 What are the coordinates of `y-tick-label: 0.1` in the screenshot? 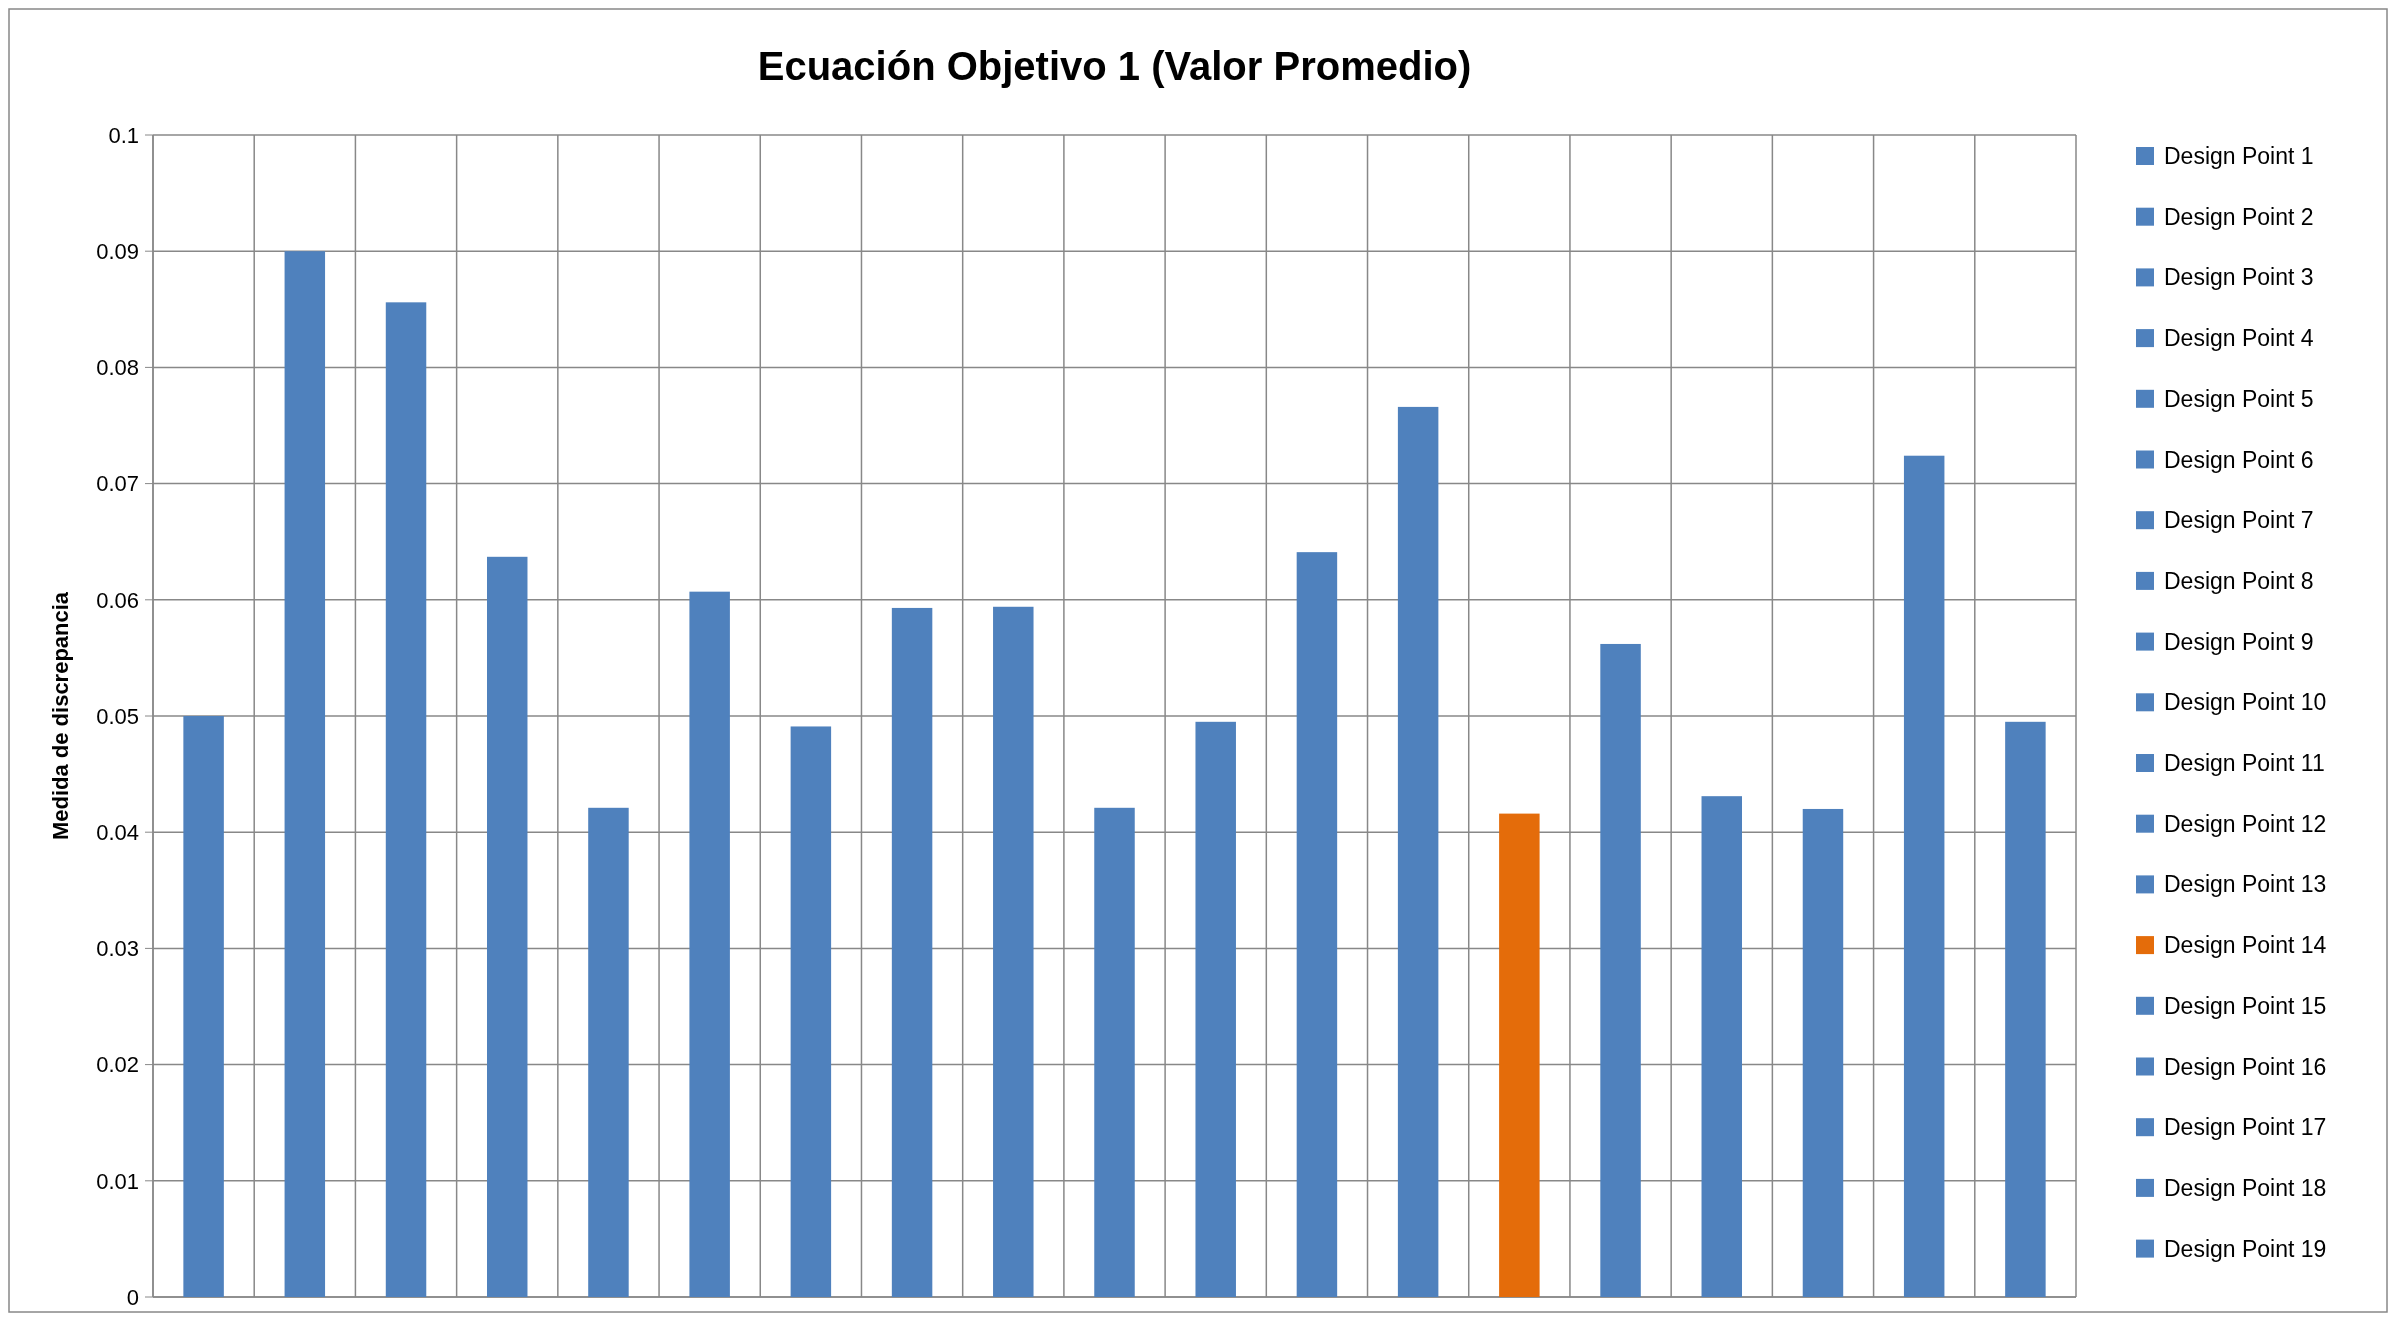 It's located at (123, 135).